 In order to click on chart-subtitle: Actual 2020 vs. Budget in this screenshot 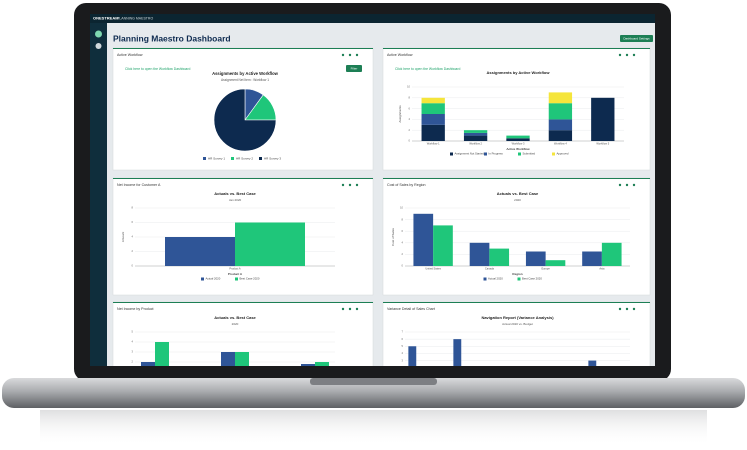, I will do `click(517, 324)`.